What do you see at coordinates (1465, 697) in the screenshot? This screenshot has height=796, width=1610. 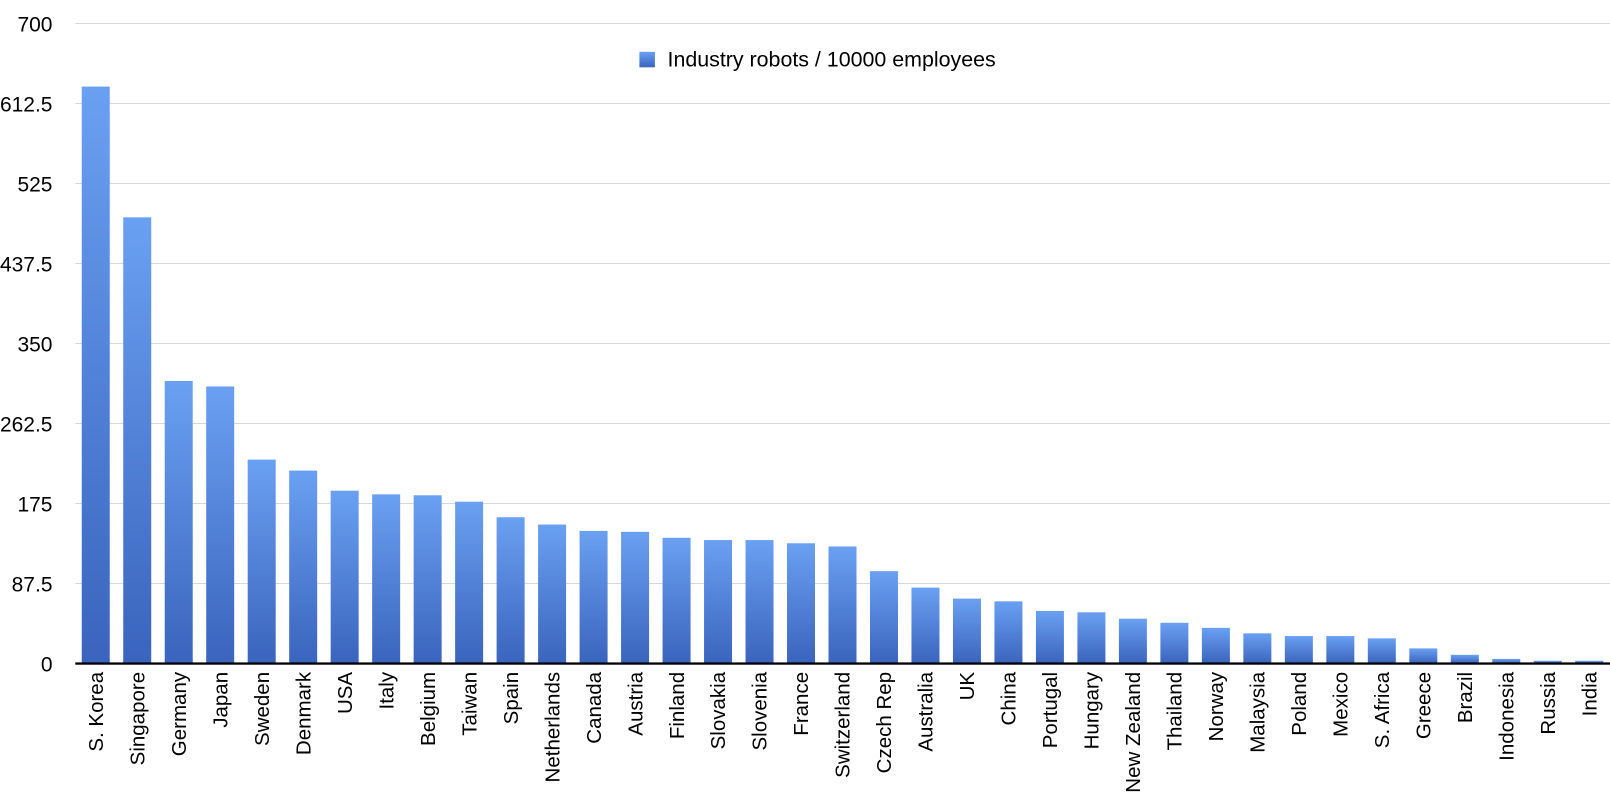 I see `svg-text: Brazil` at bounding box center [1465, 697].